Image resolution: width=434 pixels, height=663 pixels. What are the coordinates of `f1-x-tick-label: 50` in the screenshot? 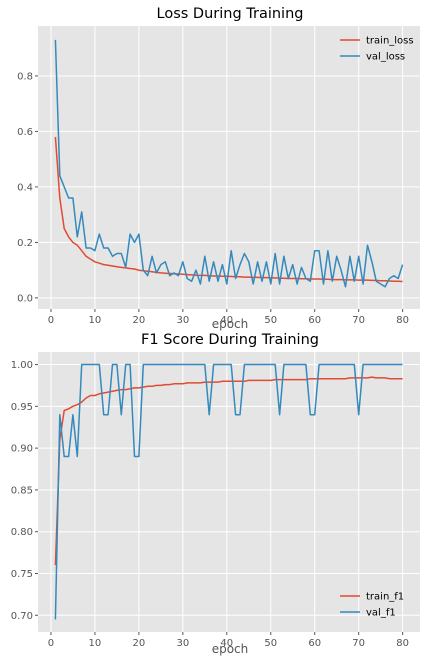 It's located at (270, 643).